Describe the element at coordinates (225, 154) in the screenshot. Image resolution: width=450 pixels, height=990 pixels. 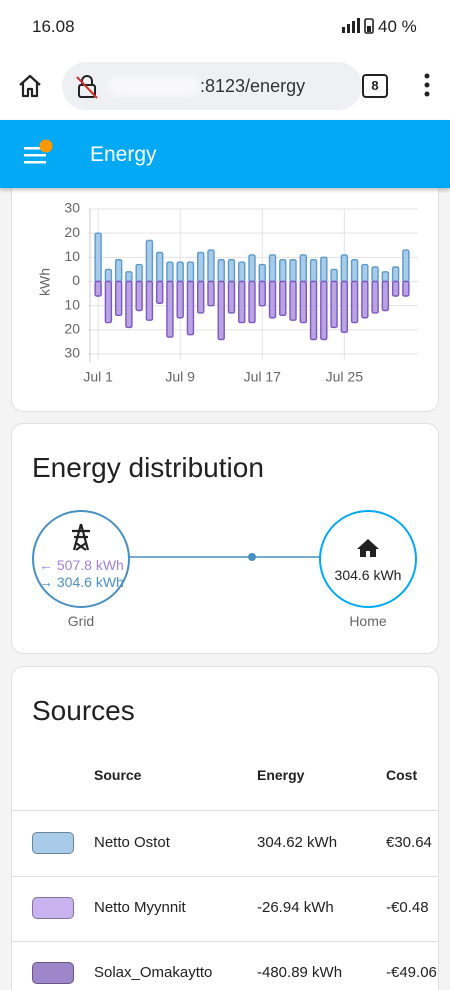
I see `app-bar` at that location.